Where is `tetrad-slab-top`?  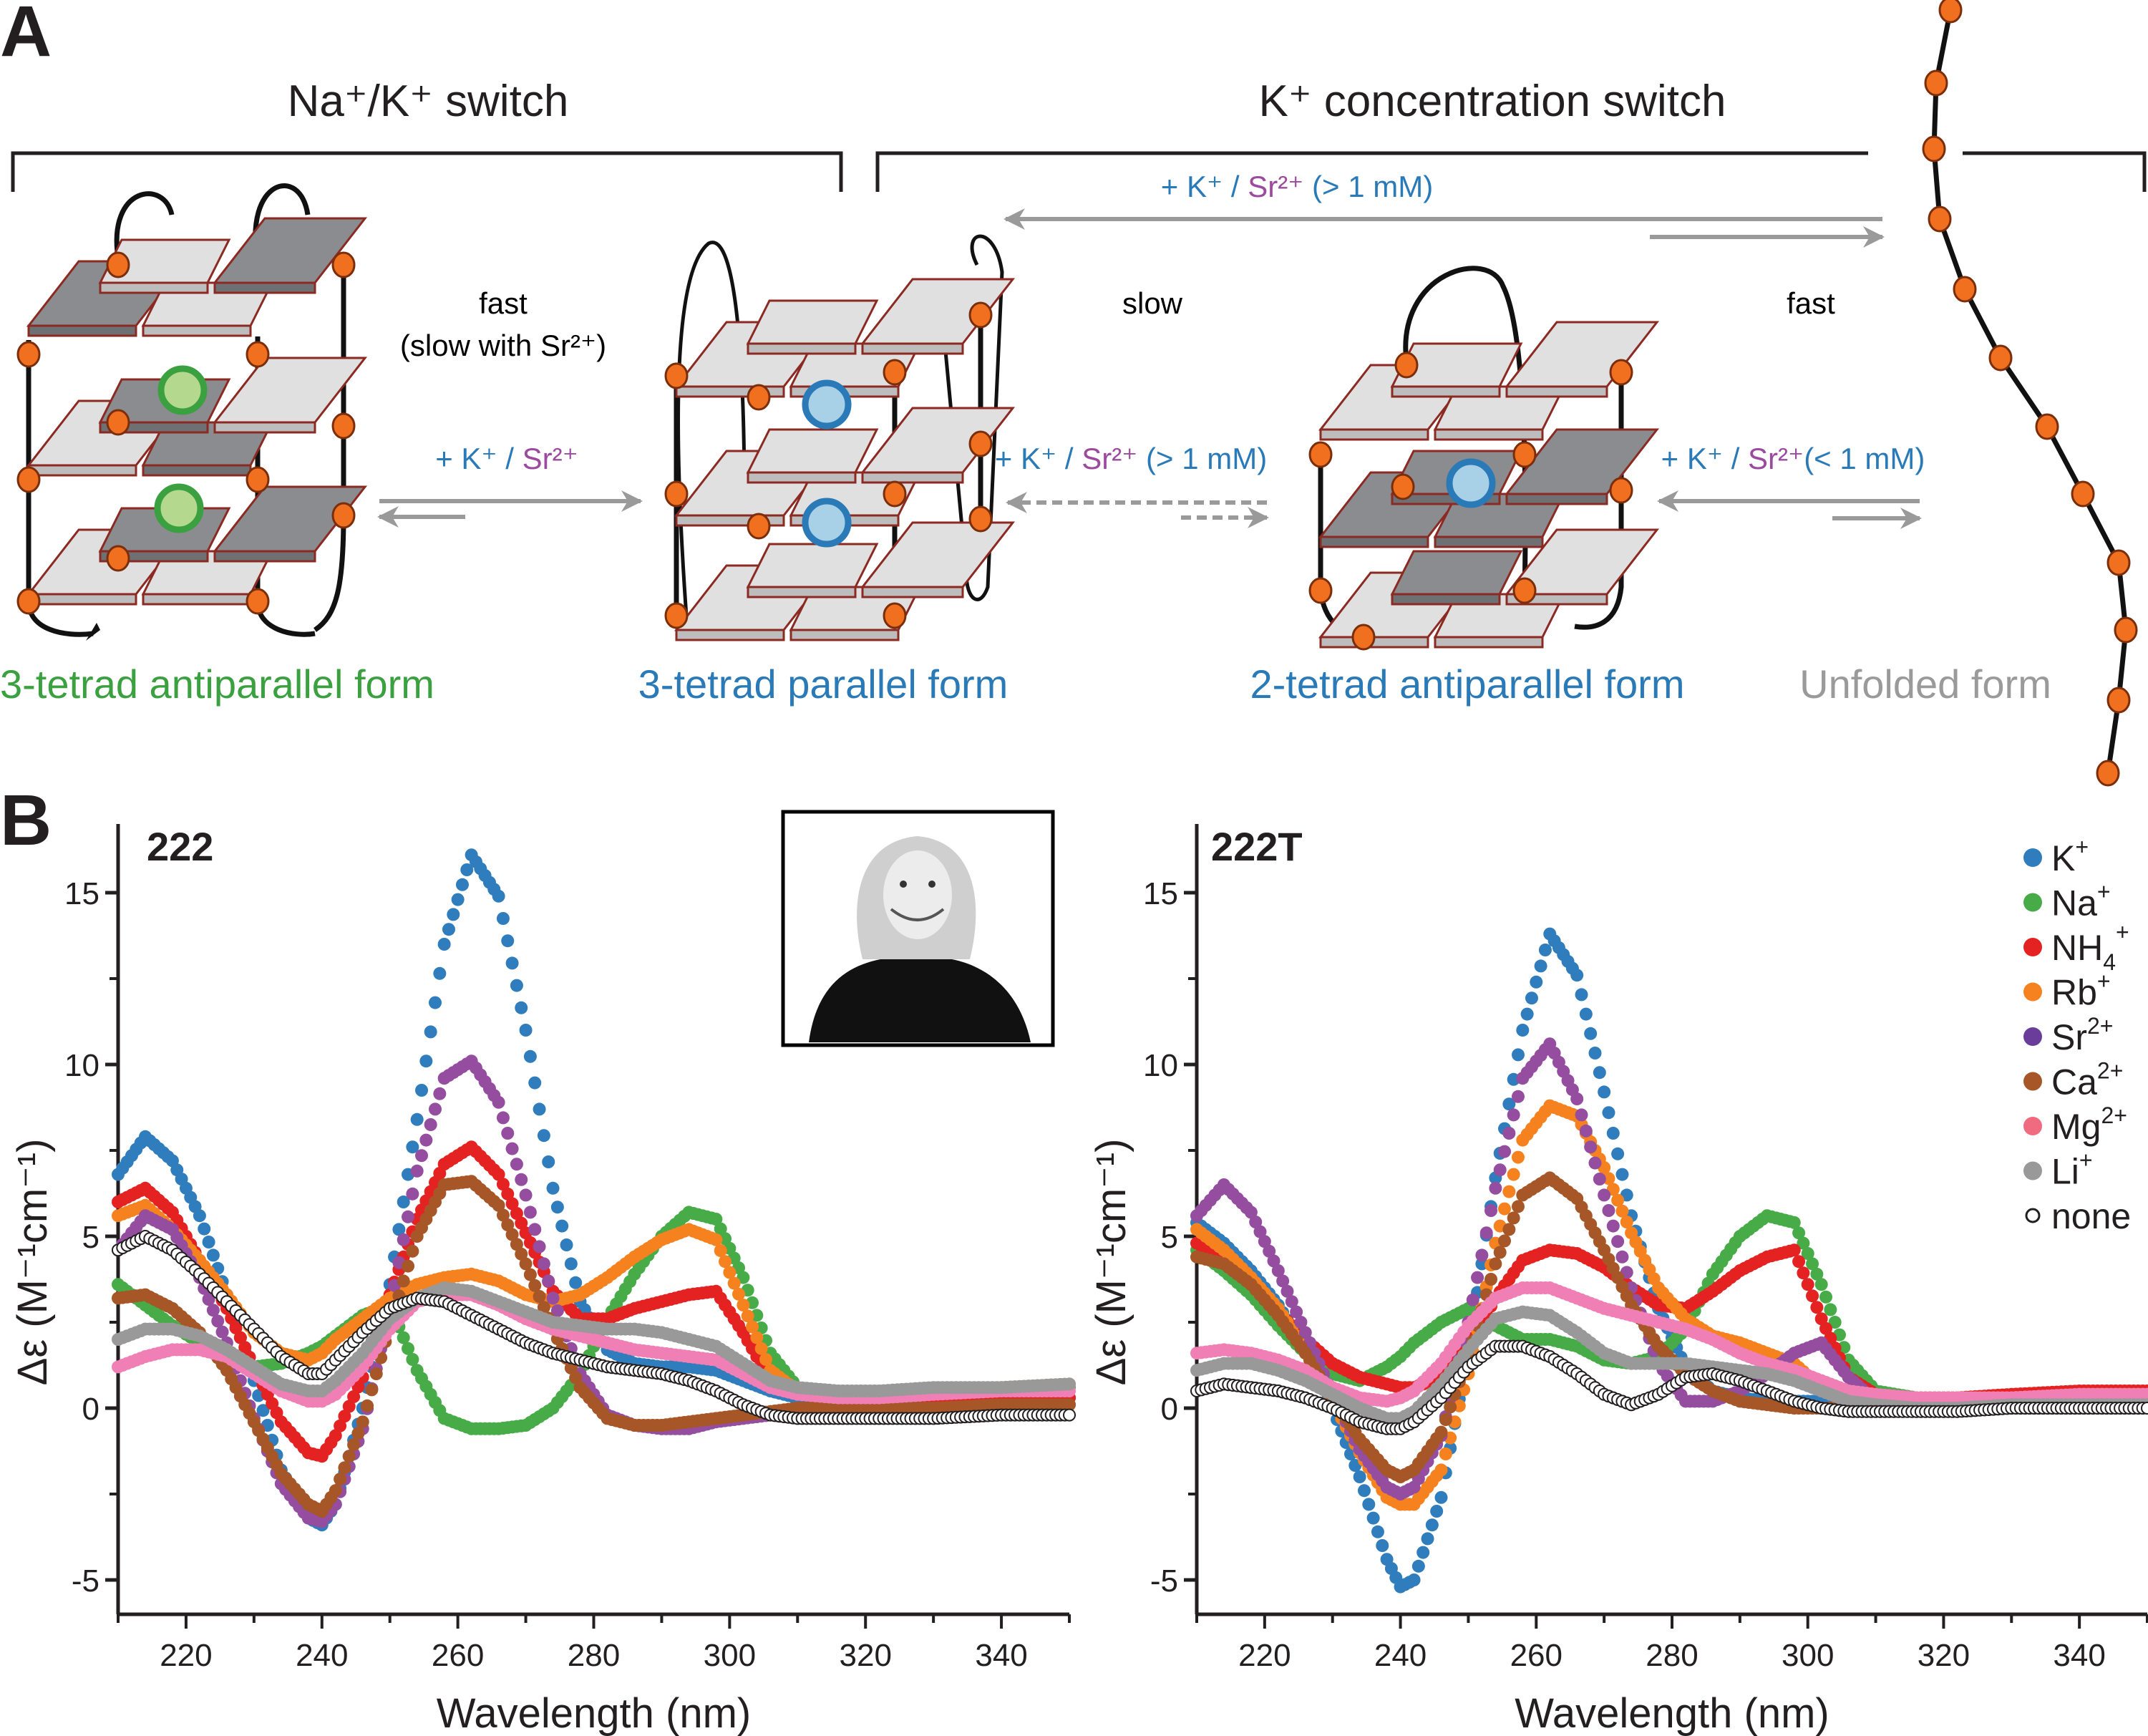
tetrad-slab-top is located at coordinates (812, 451).